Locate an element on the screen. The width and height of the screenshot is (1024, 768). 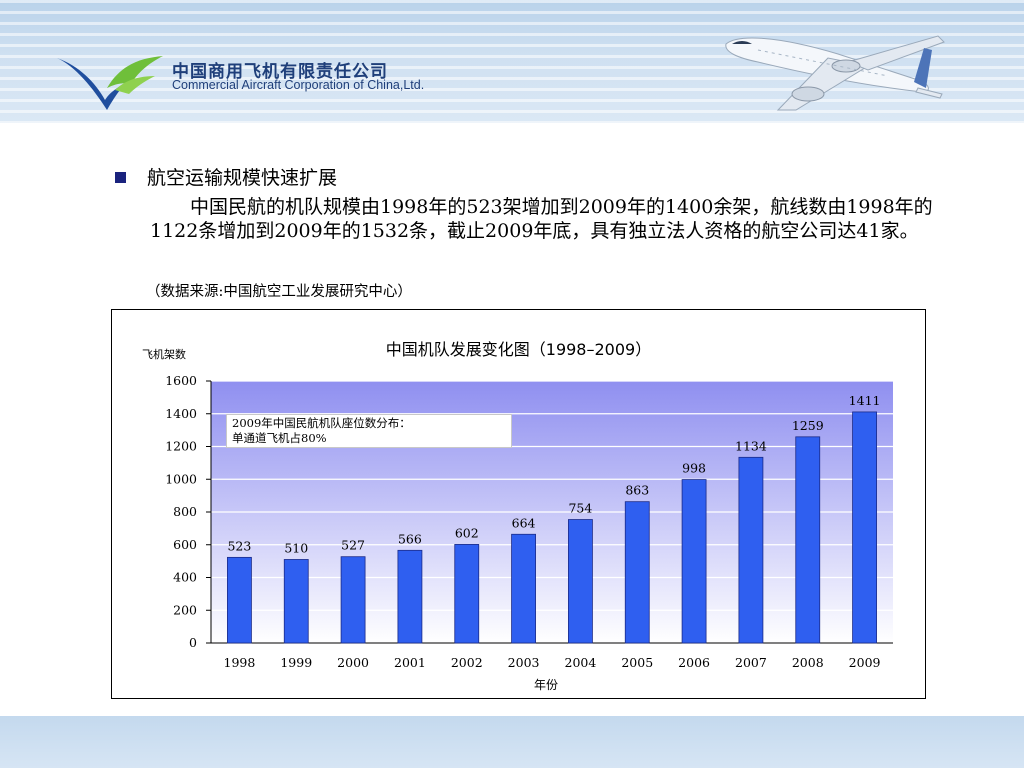
company-name-cn: 中国商用飞机有限责任公司 is located at coordinates (280, 72).